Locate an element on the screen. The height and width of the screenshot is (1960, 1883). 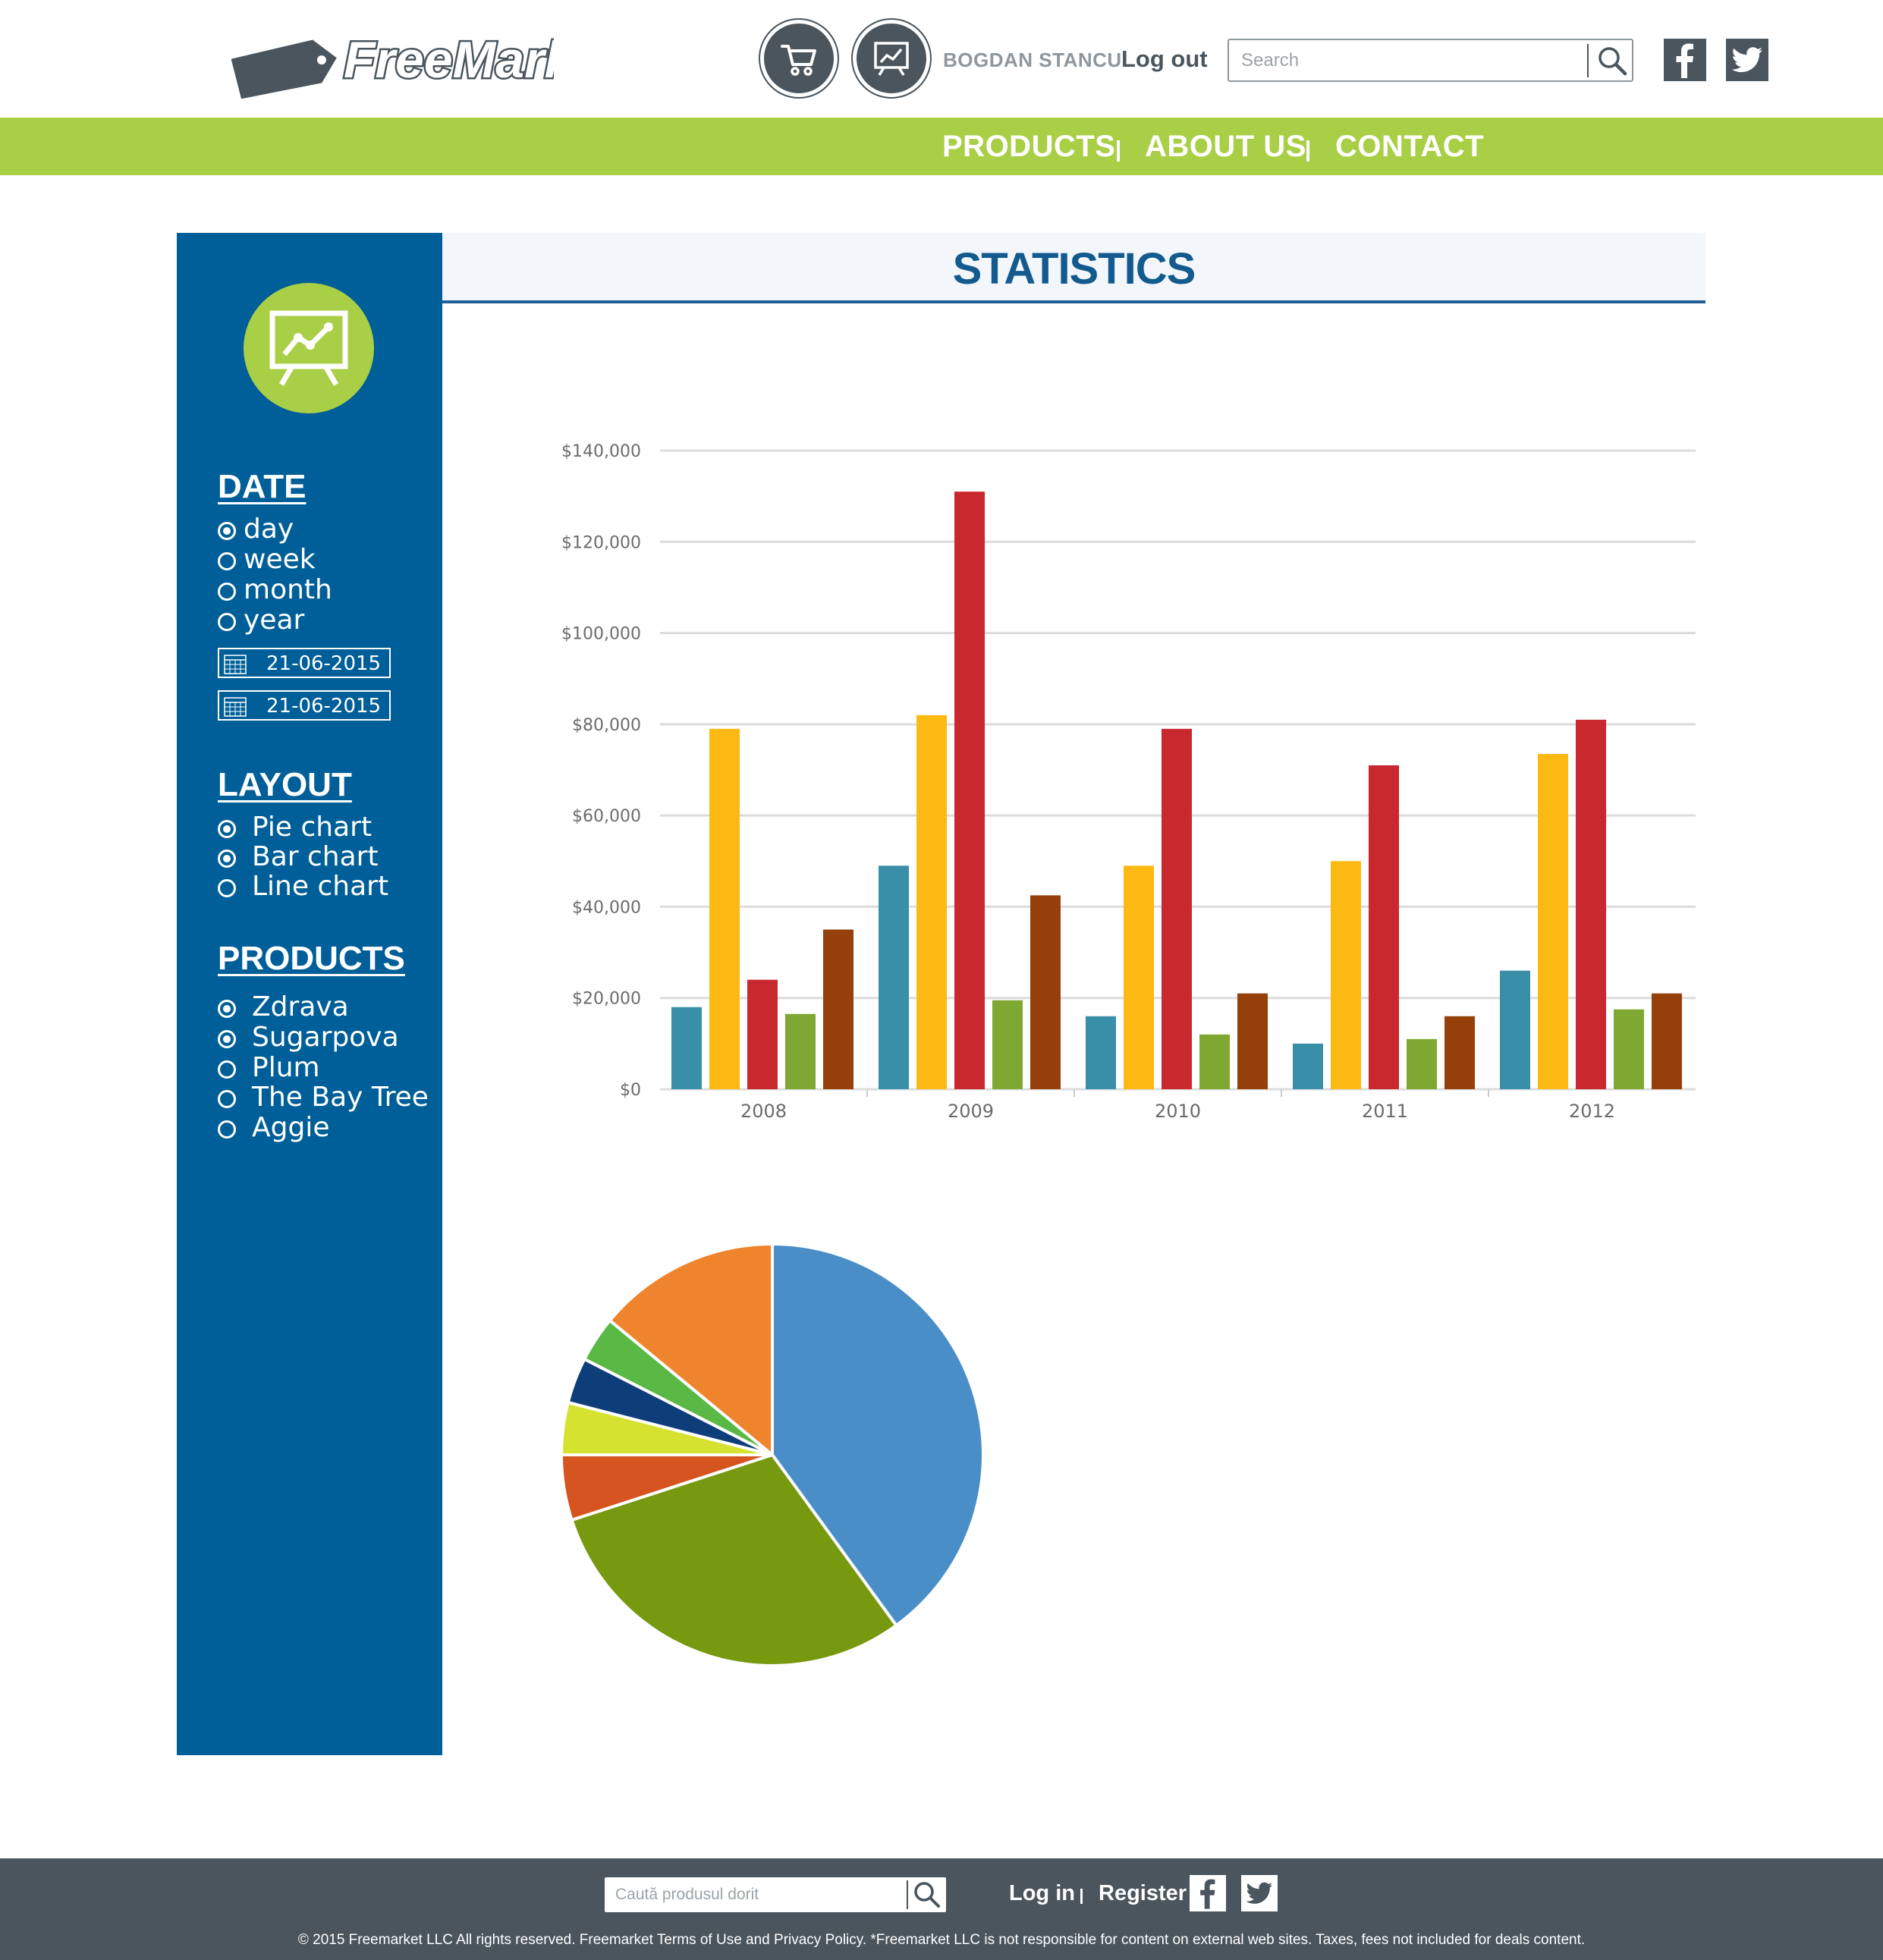
footer-separator is located at coordinates (1081, 1896).